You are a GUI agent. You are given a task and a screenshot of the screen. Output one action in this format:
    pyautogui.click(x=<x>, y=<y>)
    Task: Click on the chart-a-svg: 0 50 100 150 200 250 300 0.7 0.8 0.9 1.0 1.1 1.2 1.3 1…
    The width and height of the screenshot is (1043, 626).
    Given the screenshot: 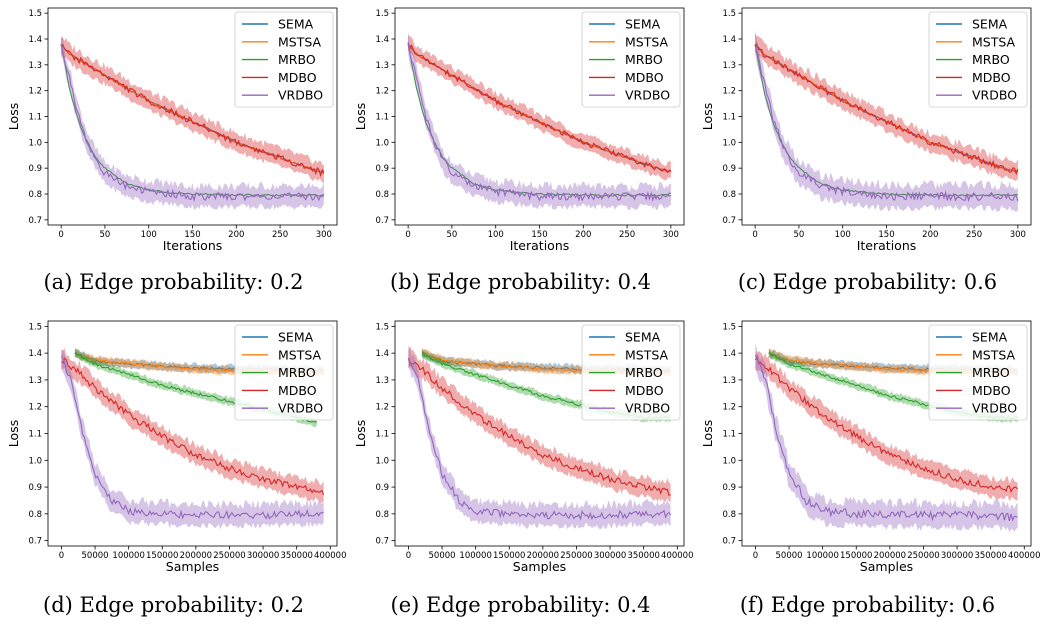 What is the action you would take?
    pyautogui.click(x=172, y=130)
    